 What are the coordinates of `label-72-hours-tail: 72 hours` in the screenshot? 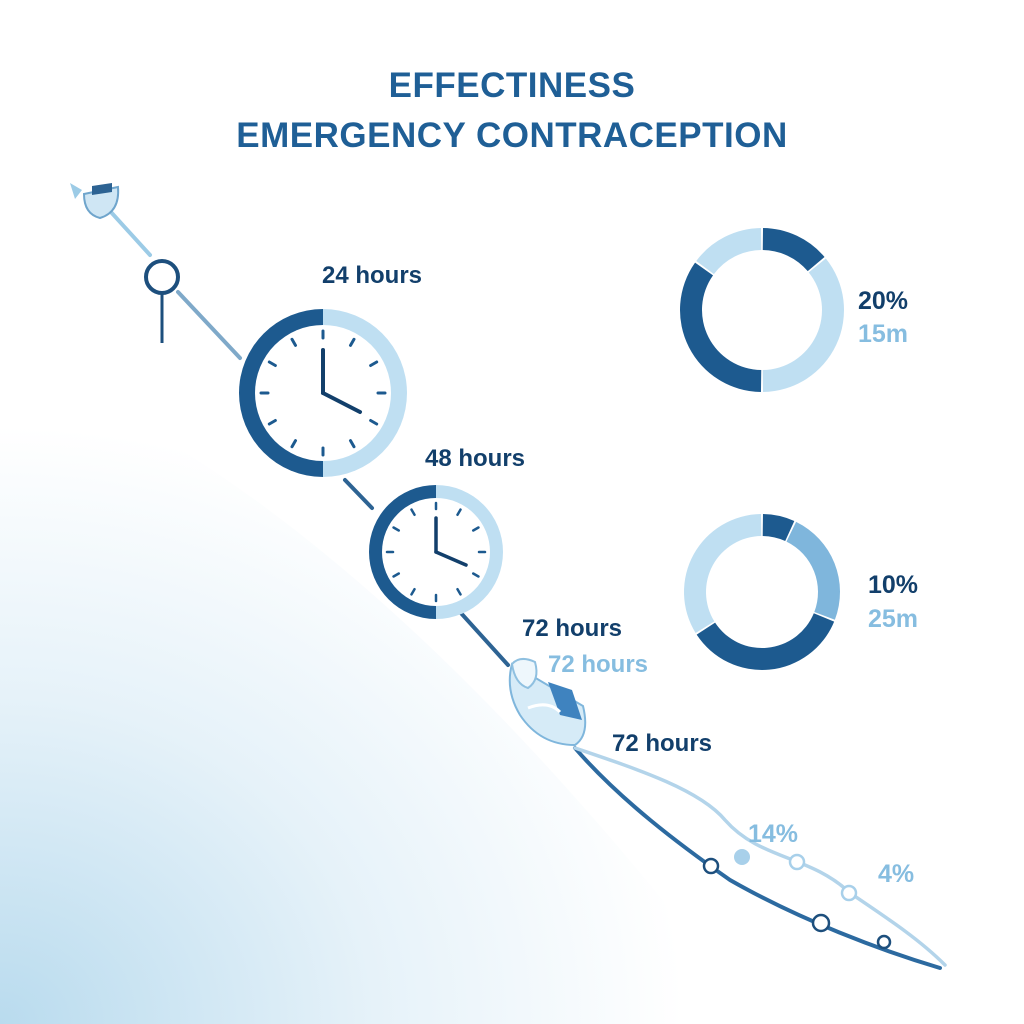 It's located at (662, 743).